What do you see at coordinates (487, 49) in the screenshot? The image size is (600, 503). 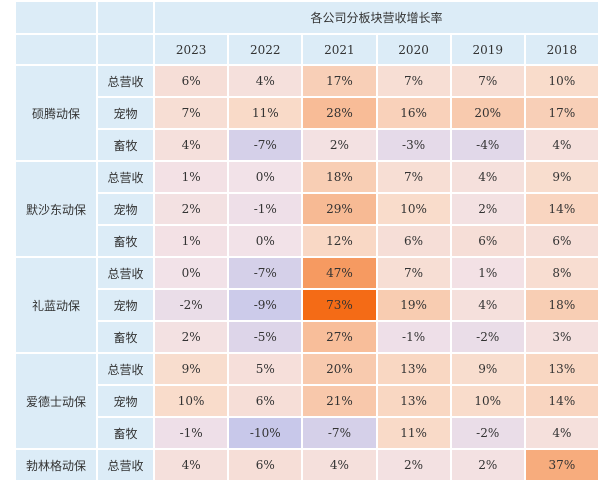 I see `year-header: 2019` at bounding box center [487, 49].